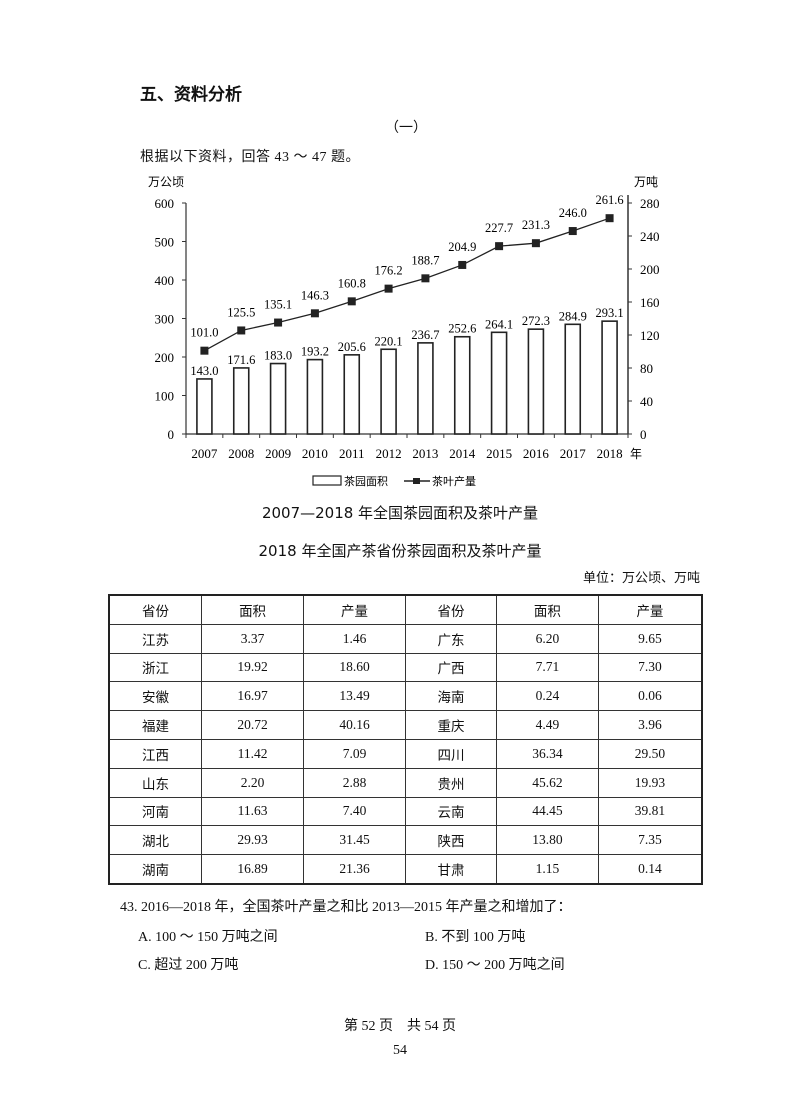 The height and width of the screenshot is (1111, 800). I want to click on cell-output: 2.88, so click(354, 782).